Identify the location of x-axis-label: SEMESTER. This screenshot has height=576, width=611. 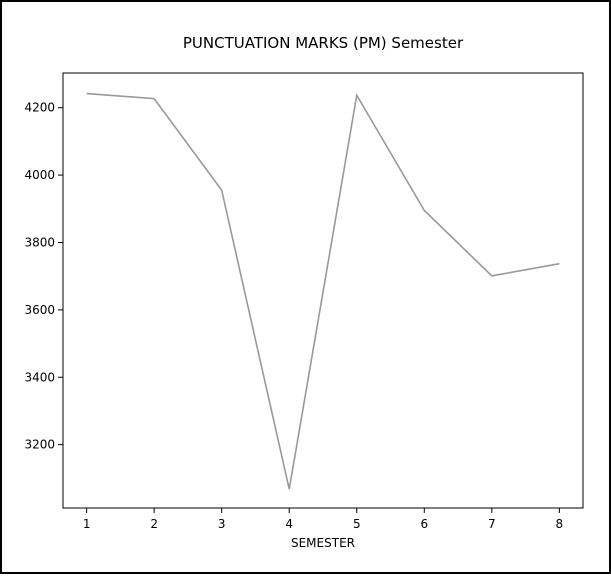
(323, 543).